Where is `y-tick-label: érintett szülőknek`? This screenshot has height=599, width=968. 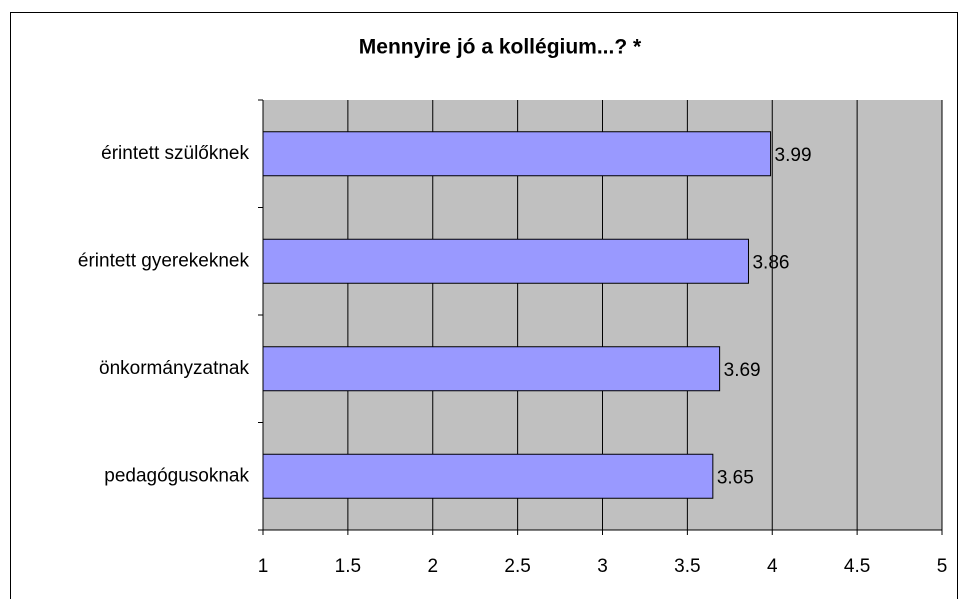
y-tick-label: érintett szülőknek is located at coordinates (175, 153).